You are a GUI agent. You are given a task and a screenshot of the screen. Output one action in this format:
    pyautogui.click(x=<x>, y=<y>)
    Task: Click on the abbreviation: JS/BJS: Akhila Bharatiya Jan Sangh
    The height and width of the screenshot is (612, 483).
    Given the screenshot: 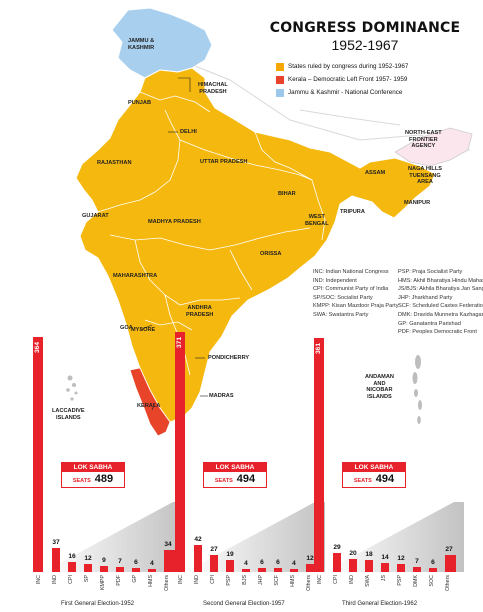 What is the action you would take?
    pyautogui.click(x=440, y=289)
    